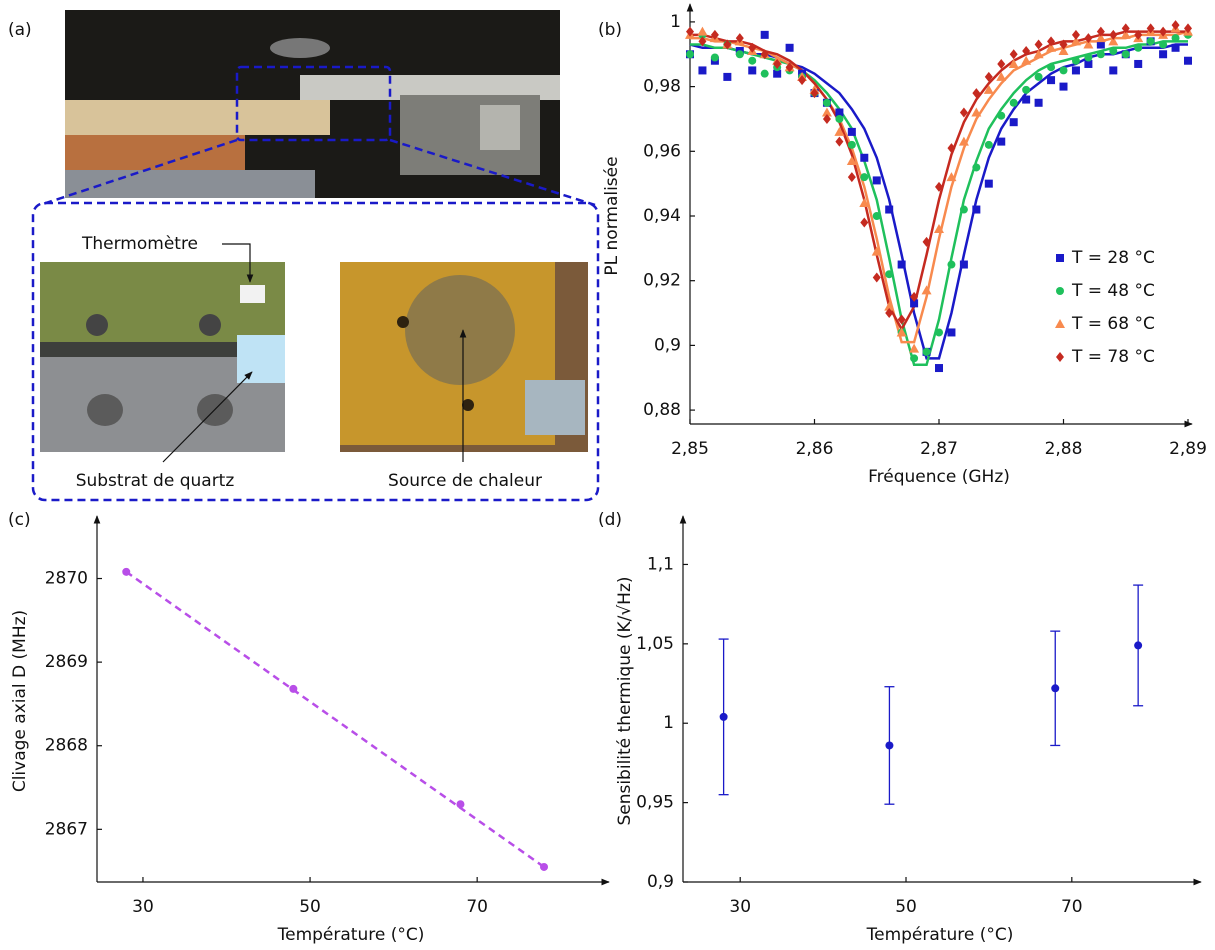 The width and height of the screenshot is (1215, 950). What do you see at coordinates (610, 520) in the screenshot?
I see `panel-label: (d)` at bounding box center [610, 520].